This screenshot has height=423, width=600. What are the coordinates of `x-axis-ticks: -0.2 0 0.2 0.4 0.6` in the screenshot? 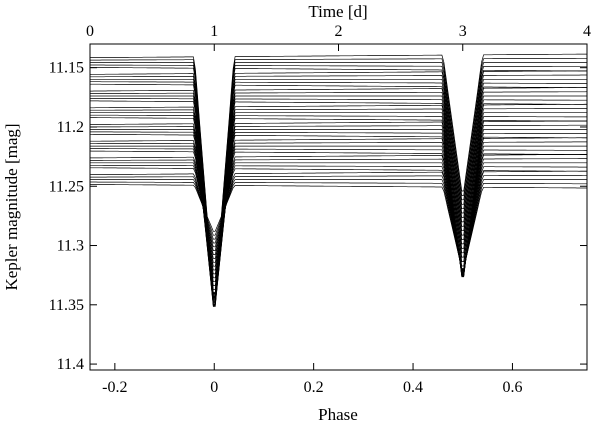 It's located at (312, 379).